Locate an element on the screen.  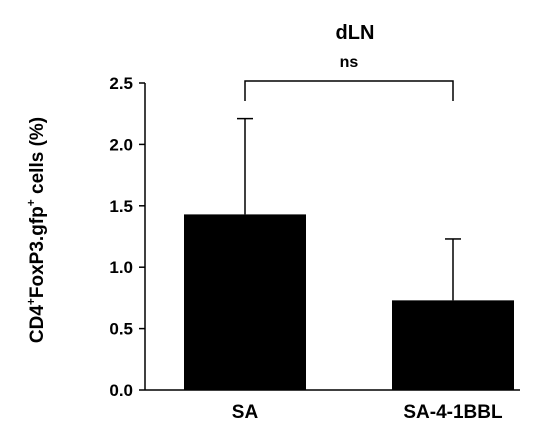
y-tick-label: 0.5 is located at coordinates (121, 329).